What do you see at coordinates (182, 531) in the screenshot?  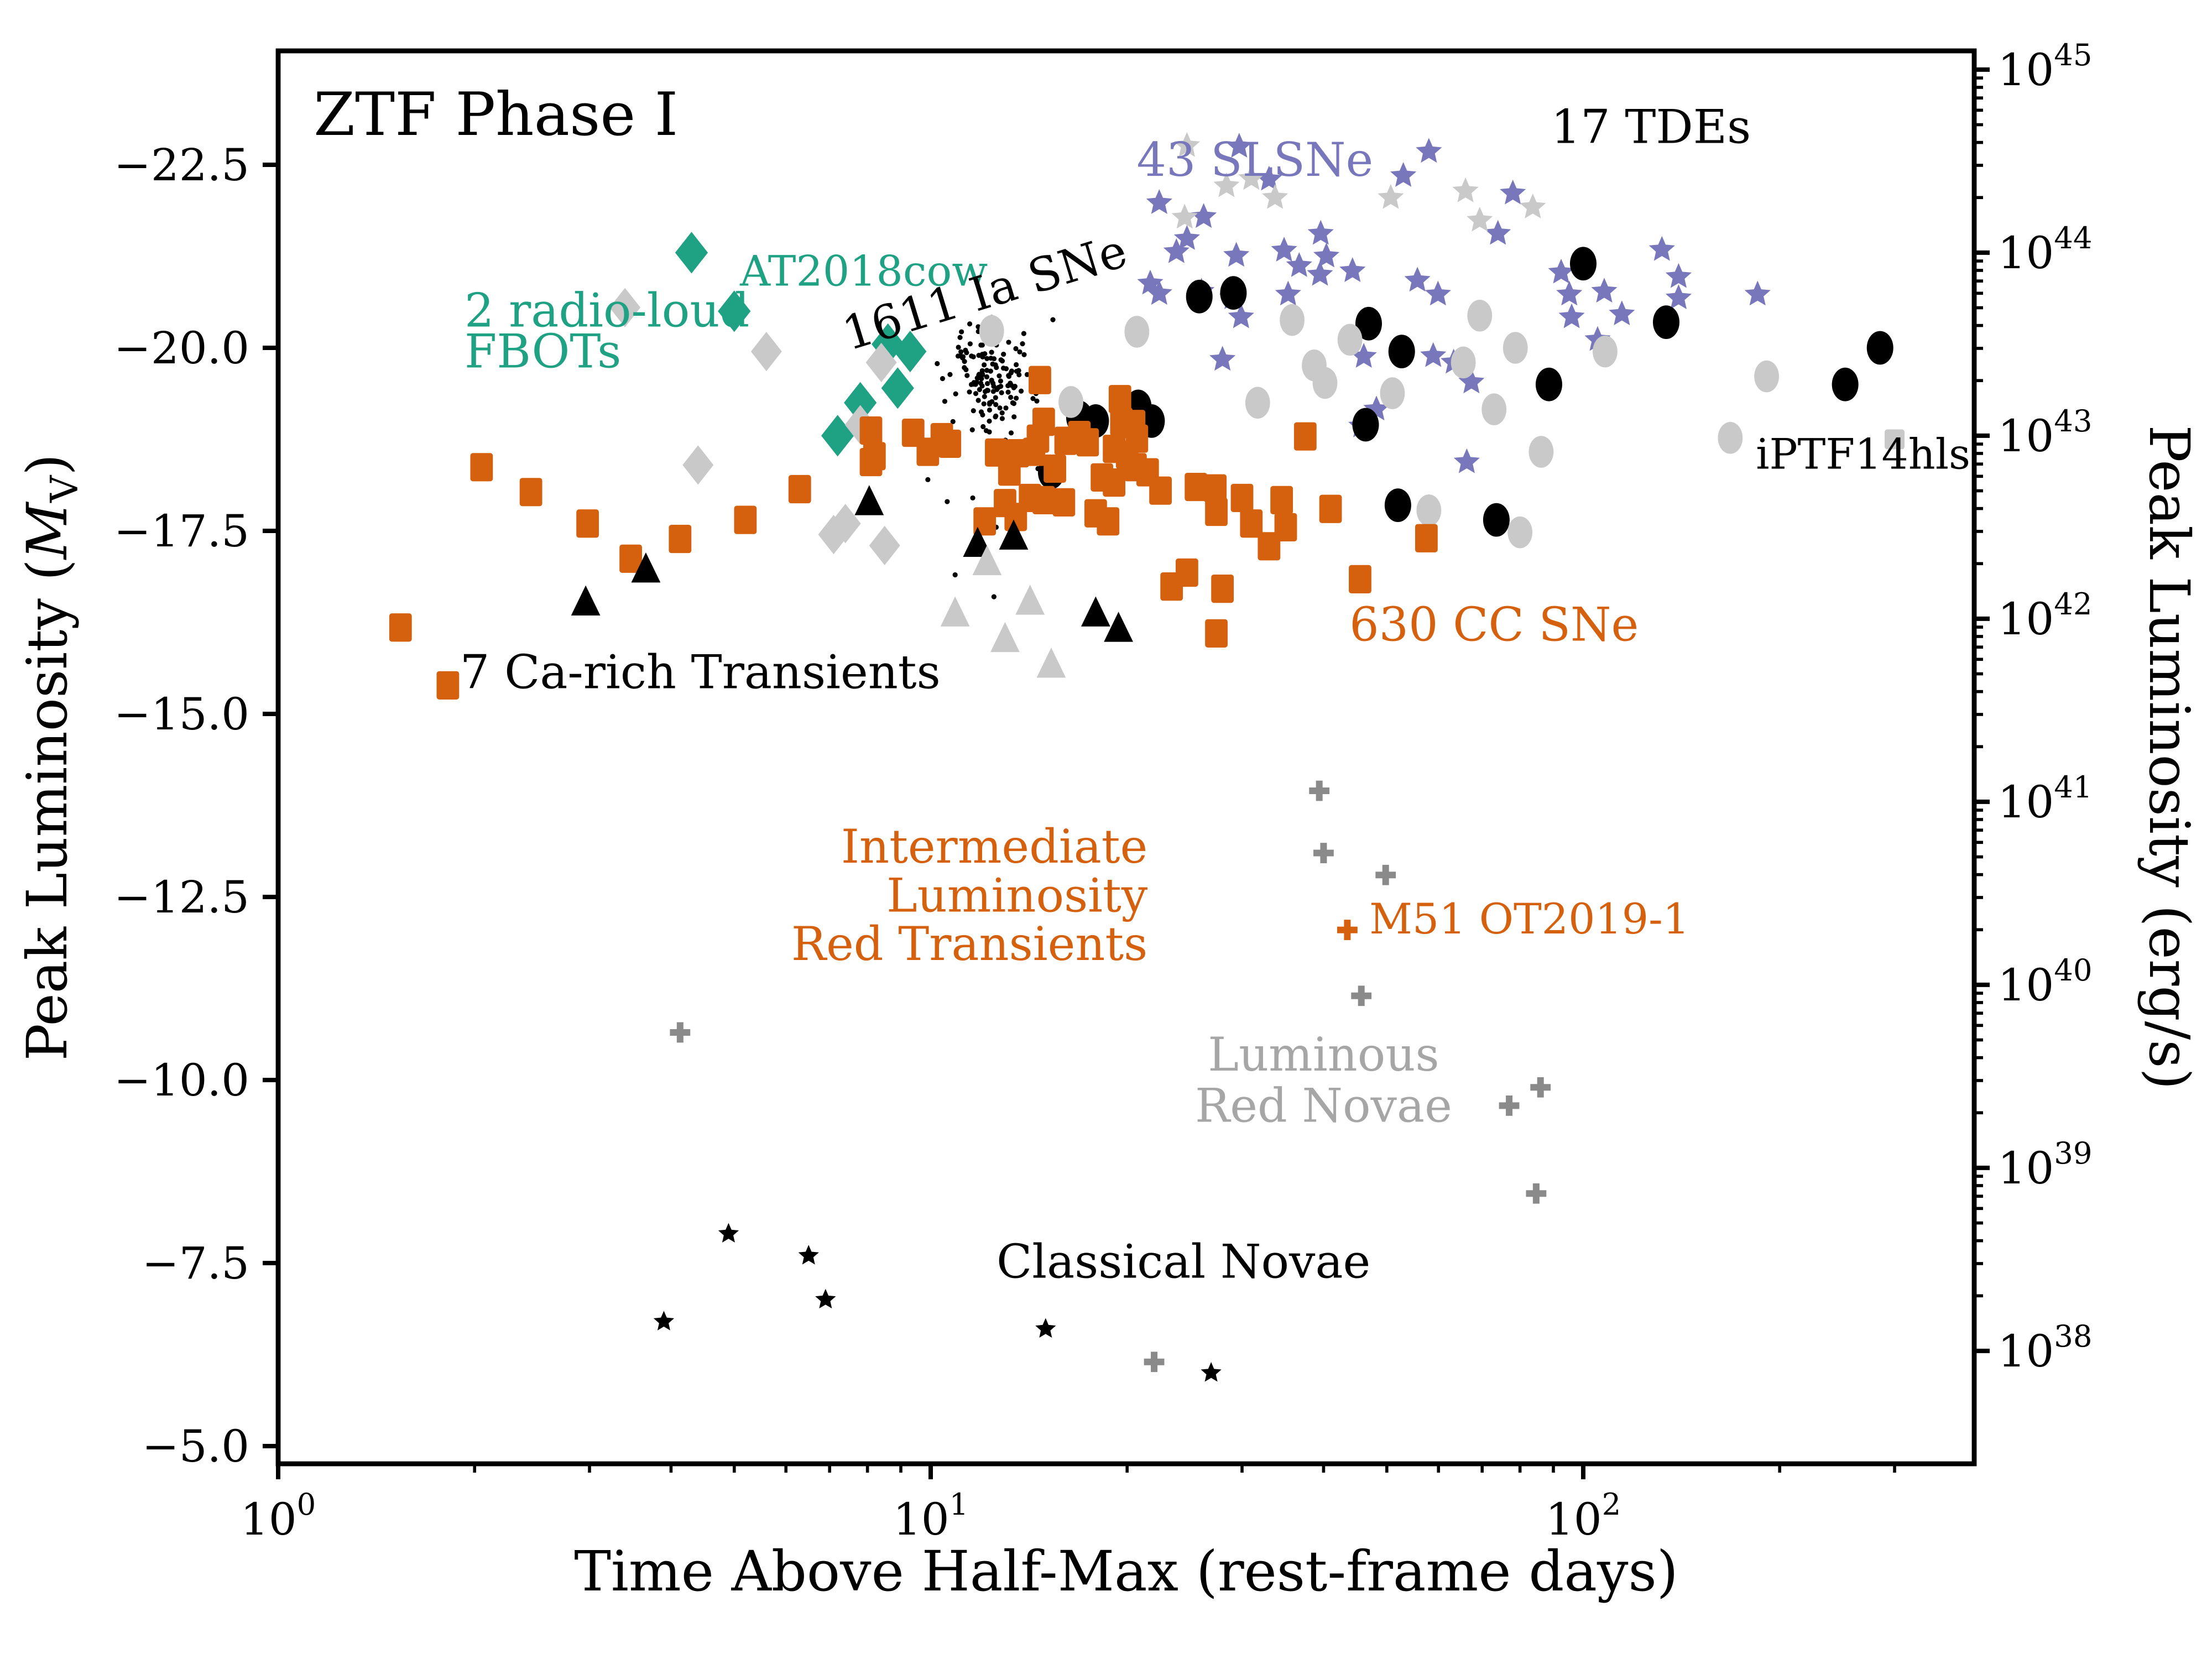 I see `y-left-tick-label: −17.5` at bounding box center [182, 531].